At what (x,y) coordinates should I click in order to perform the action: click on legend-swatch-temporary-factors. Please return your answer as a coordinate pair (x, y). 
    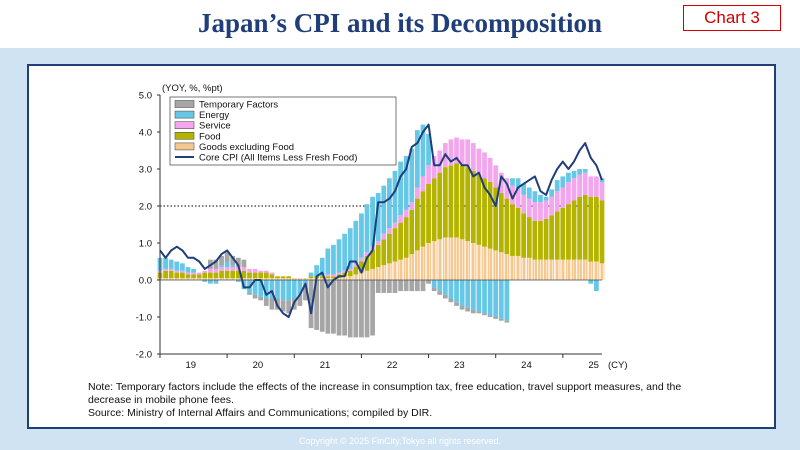
    Looking at the image, I should click on (184, 104).